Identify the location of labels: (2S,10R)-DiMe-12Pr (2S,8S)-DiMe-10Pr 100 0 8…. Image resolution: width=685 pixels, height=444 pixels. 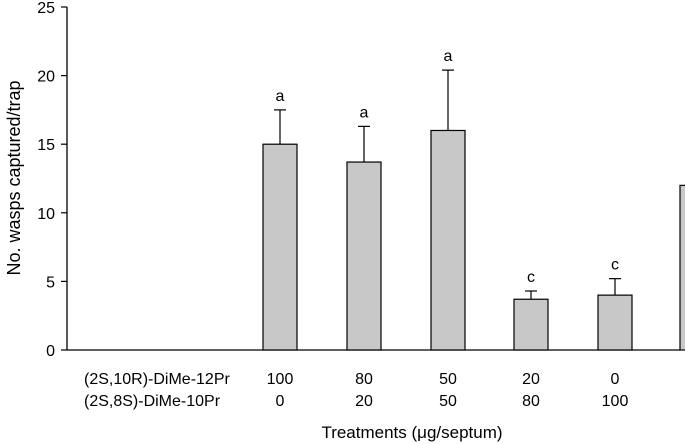
(356, 390).